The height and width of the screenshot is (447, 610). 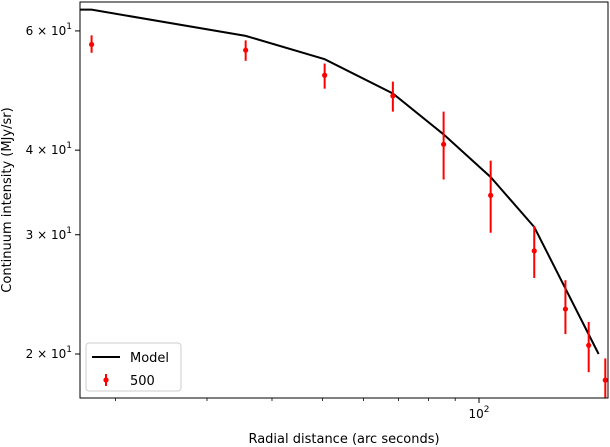 What do you see at coordinates (149, 358) in the screenshot?
I see `legend-label: Model` at bounding box center [149, 358].